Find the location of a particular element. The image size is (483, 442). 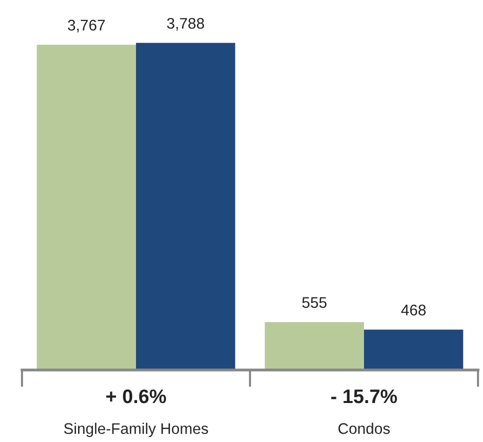

data-label: 3,767 is located at coordinates (86, 26).